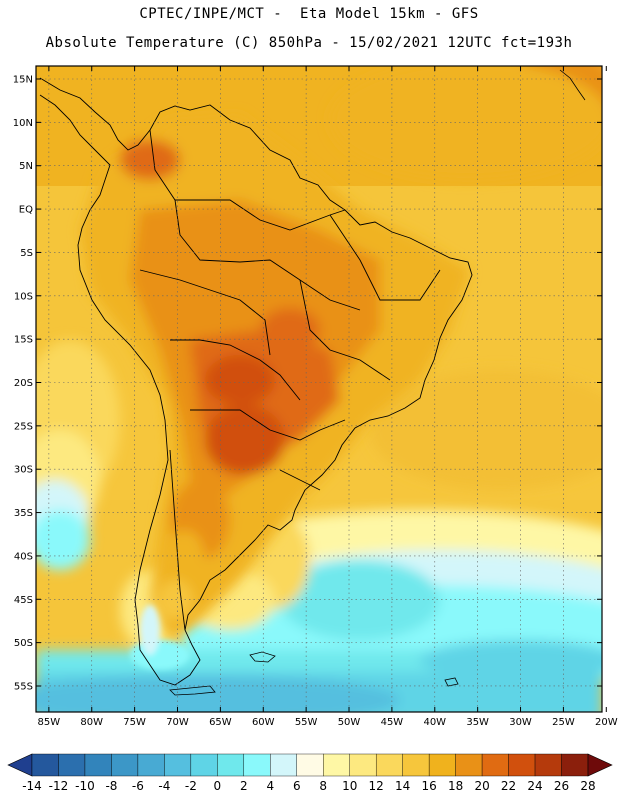 Image resolution: width=618 pixels, height=800 pixels. Describe the element at coordinates (297, 786) in the screenshot. I see `colorbar-label: 6` at that location.